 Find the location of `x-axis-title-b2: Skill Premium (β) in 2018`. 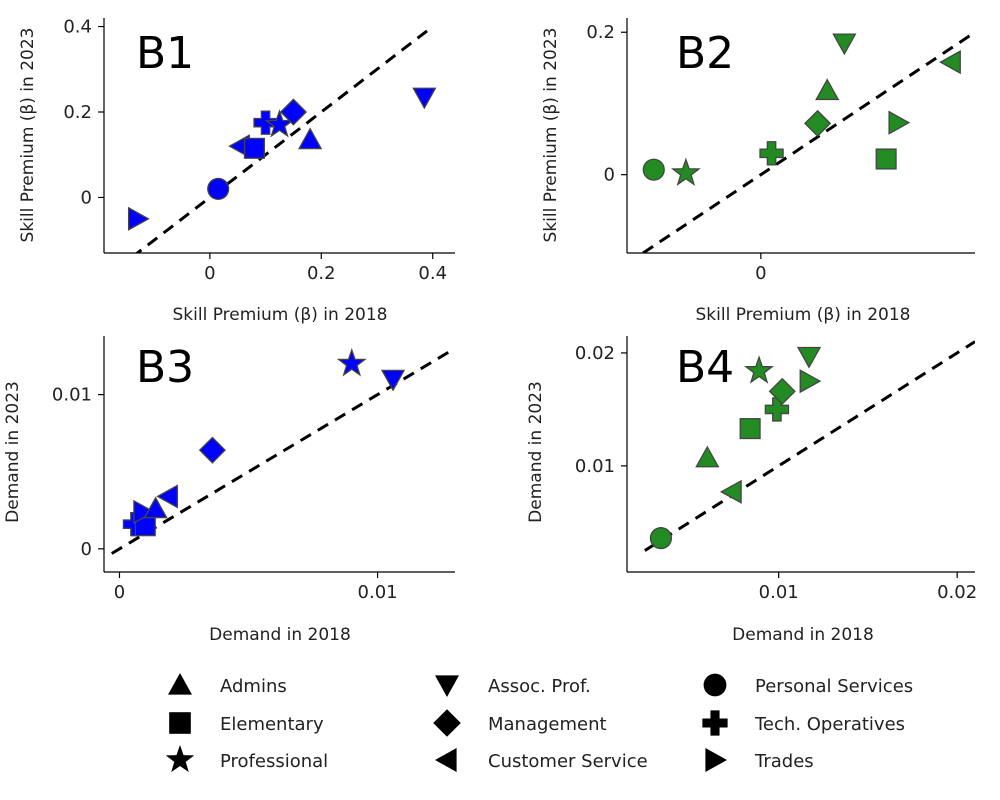

x-axis-title-b2: Skill Premium (β) in 2018 is located at coordinates (803, 315).